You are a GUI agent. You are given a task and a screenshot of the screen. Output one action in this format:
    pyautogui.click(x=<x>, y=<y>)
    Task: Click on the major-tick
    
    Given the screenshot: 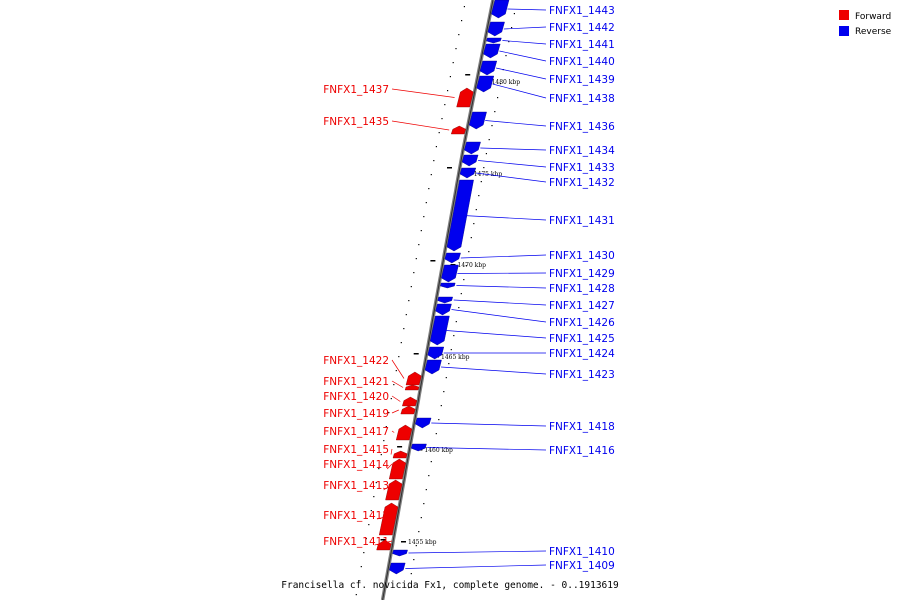 What is the action you would take?
    pyautogui.click(x=433, y=261)
    